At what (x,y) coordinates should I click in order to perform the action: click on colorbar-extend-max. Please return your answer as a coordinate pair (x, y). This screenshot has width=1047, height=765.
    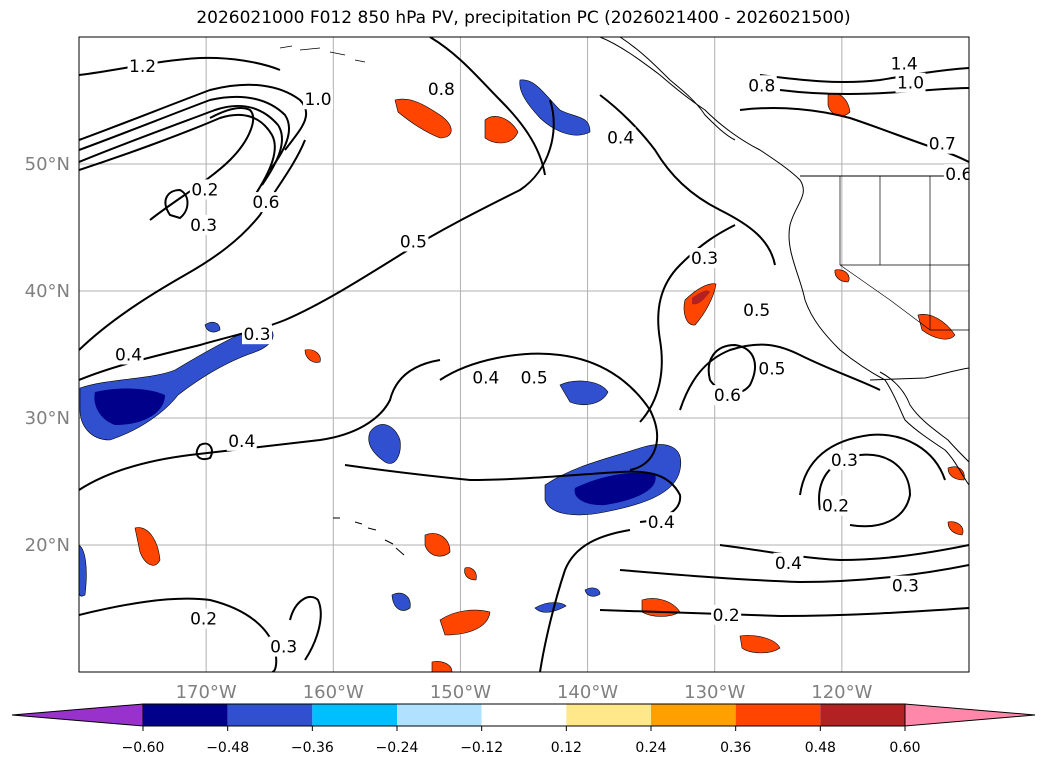
    Looking at the image, I should click on (970, 715).